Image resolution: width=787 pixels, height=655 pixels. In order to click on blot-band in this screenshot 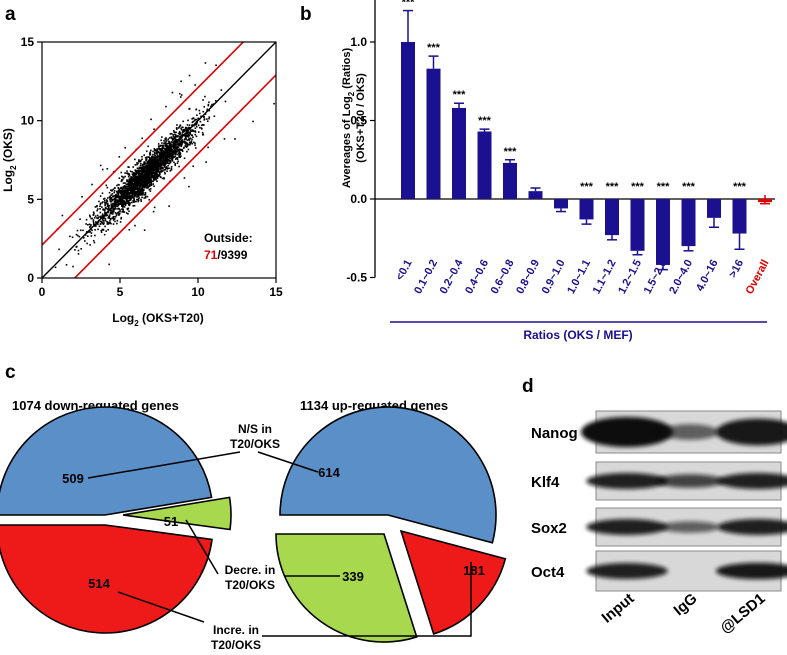, I will do `click(751, 432)`.